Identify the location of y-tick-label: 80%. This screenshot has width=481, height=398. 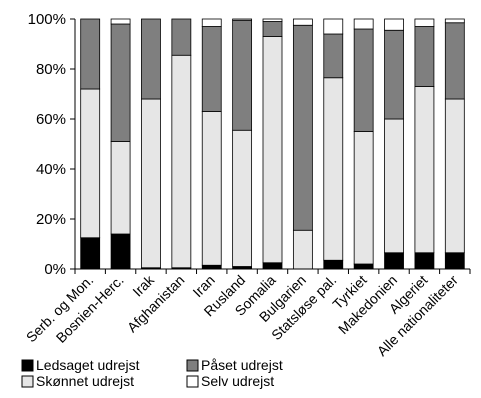
(51, 69).